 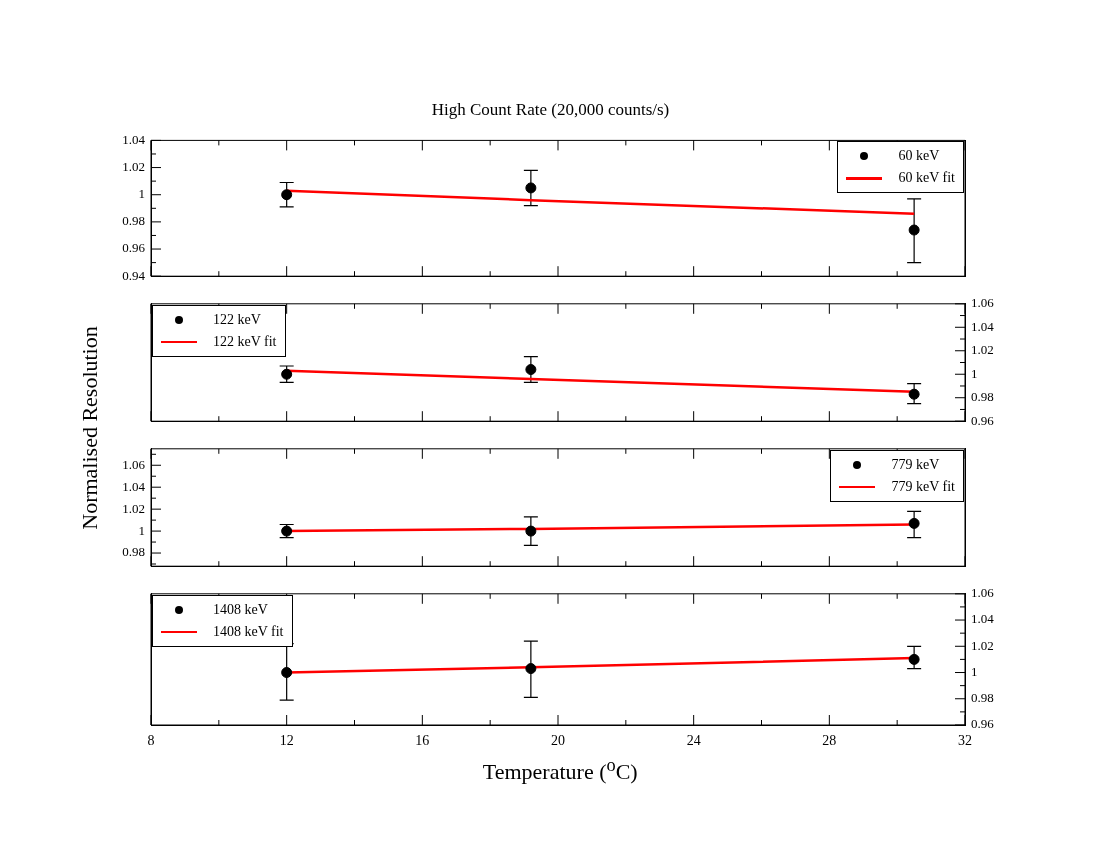 I want to click on x-tick-label: 16, so click(x=422, y=741).